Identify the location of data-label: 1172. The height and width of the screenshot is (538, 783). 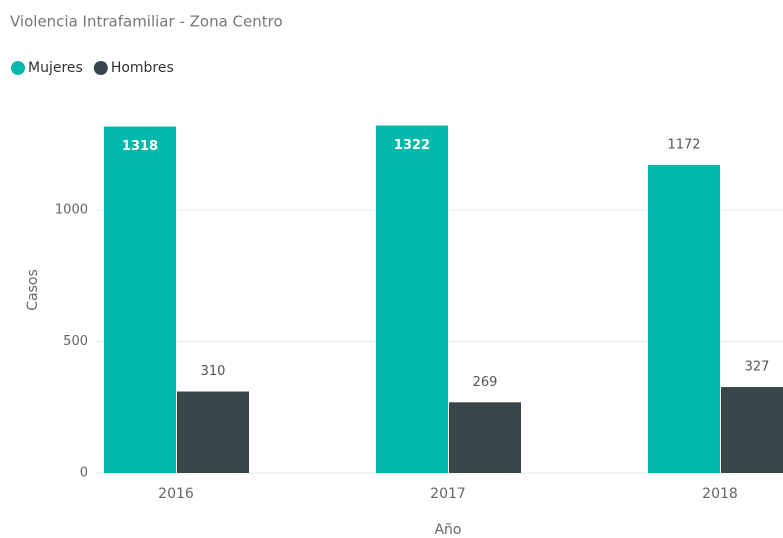
(683, 144).